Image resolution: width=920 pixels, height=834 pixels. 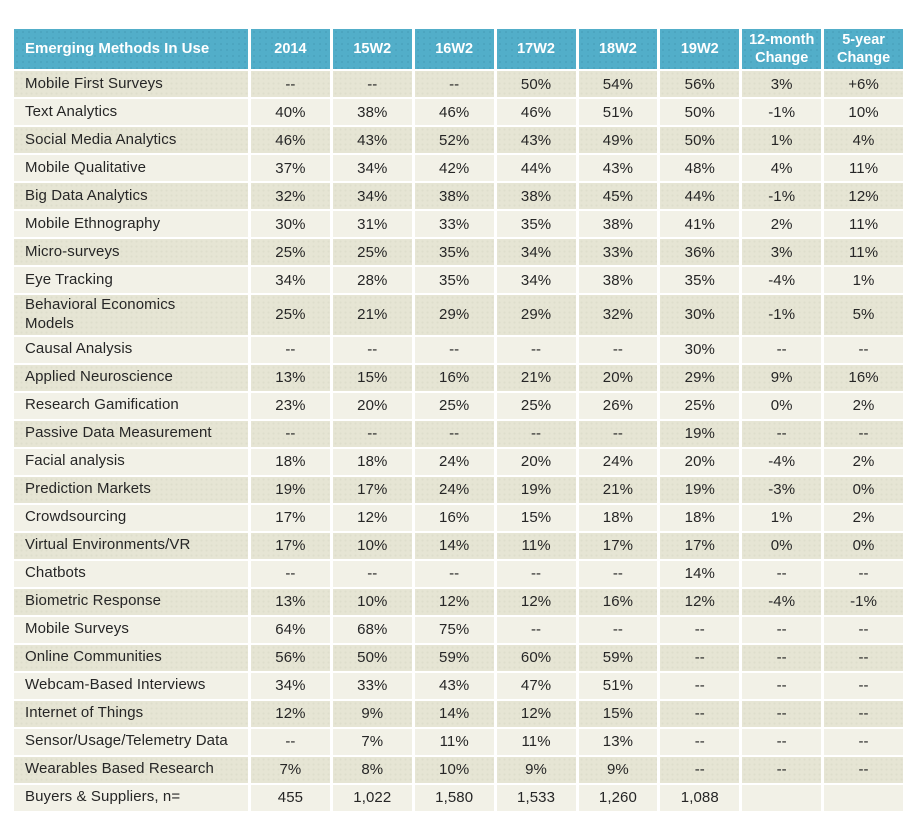 What do you see at coordinates (454, 49) in the screenshot?
I see `header-cell: 16W2` at bounding box center [454, 49].